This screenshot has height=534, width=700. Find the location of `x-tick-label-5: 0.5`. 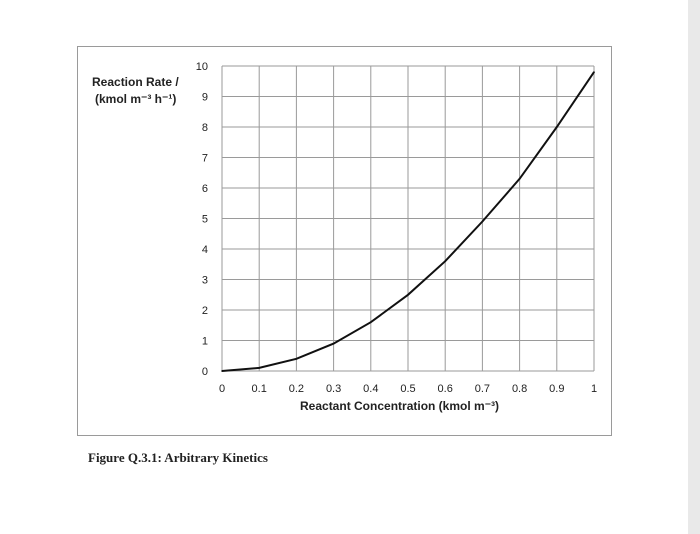

x-tick-label-5: 0.5 is located at coordinates (407, 389).